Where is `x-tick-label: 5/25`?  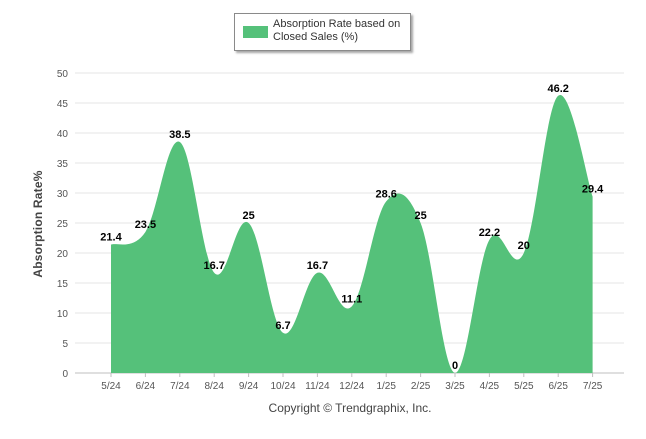
x-tick-label: 5/25 is located at coordinates (524, 386).